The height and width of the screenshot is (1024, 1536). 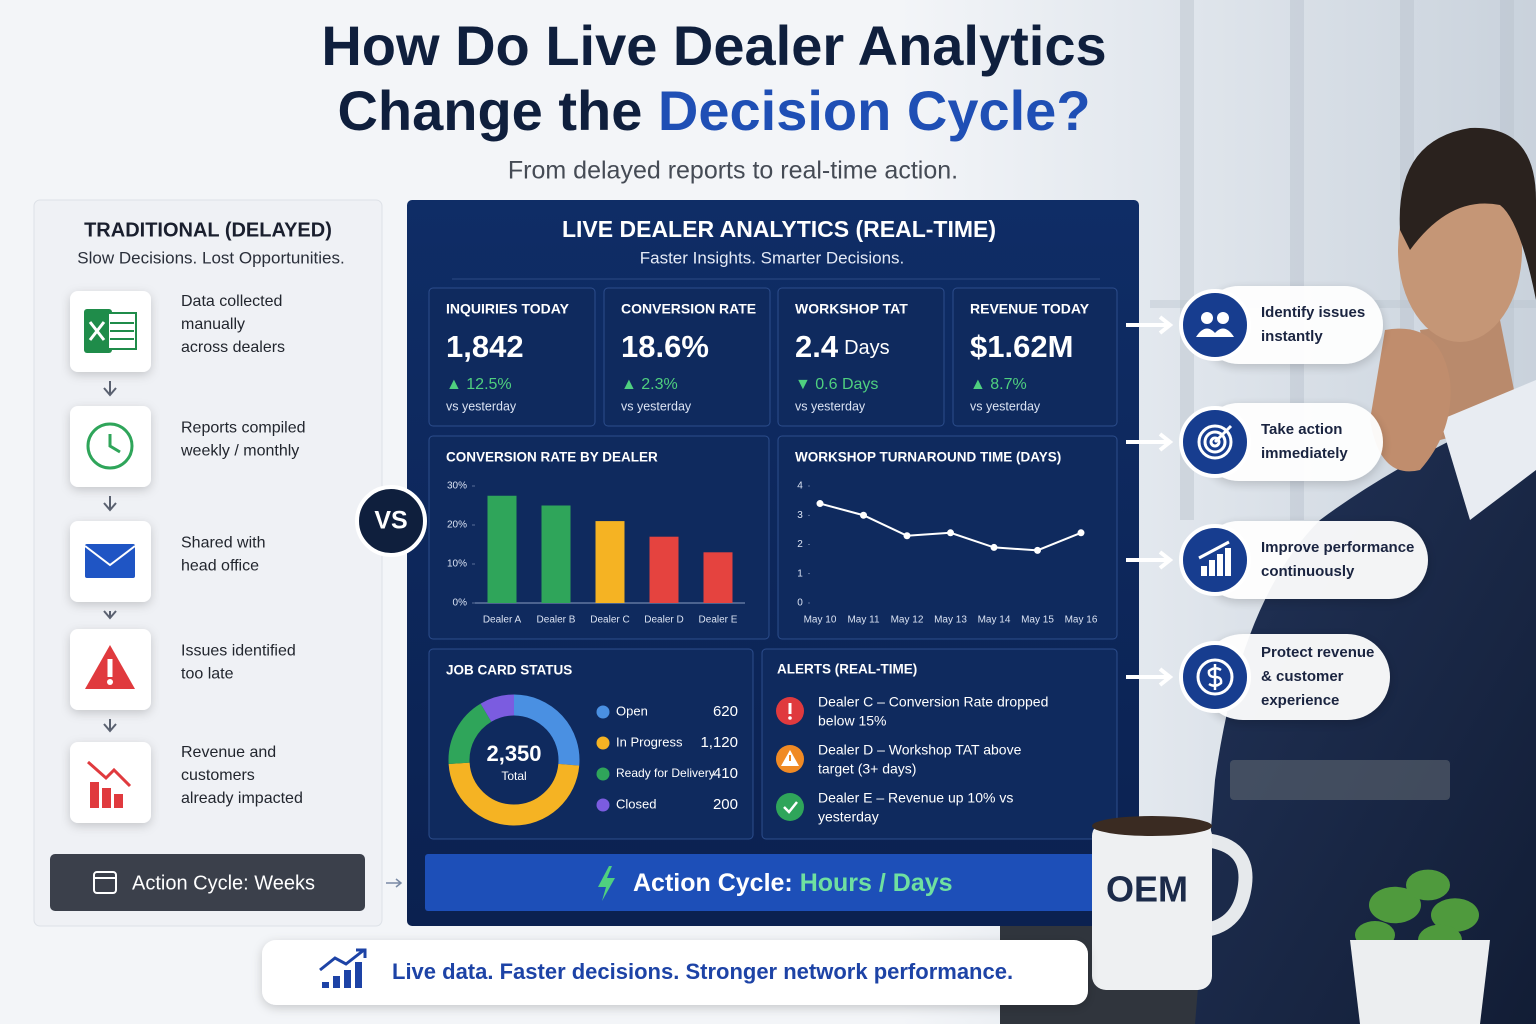 What do you see at coordinates (649, 384) in the screenshot?
I see `kpi-change: ▲ 2.3%` at bounding box center [649, 384].